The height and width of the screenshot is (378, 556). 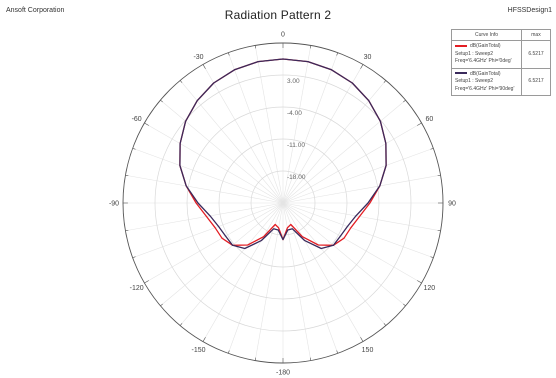 What do you see at coordinates (536, 35) in the screenshot?
I see `legend-header-max: max` at bounding box center [536, 35].